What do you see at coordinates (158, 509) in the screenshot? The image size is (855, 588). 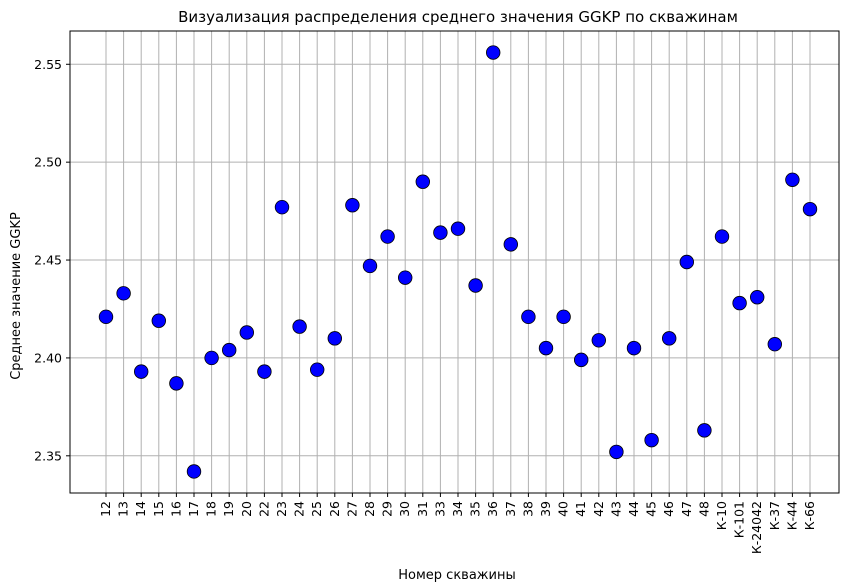 I see `x-tick-label: 15` at bounding box center [158, 509].